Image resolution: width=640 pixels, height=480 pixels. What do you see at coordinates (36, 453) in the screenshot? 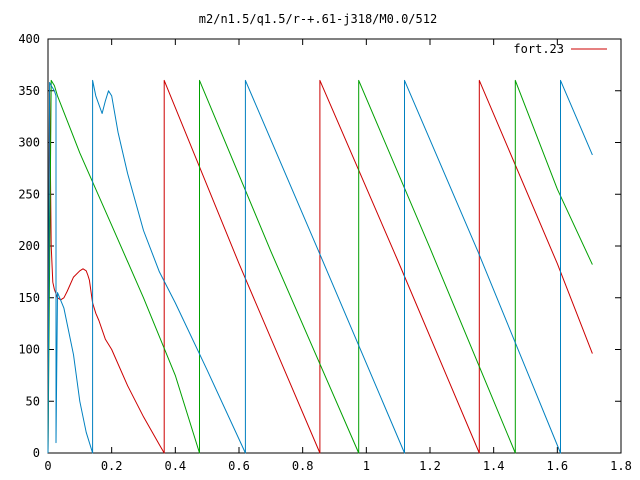
I see `y-tick-label: 0` at bounding box center [36, 453].